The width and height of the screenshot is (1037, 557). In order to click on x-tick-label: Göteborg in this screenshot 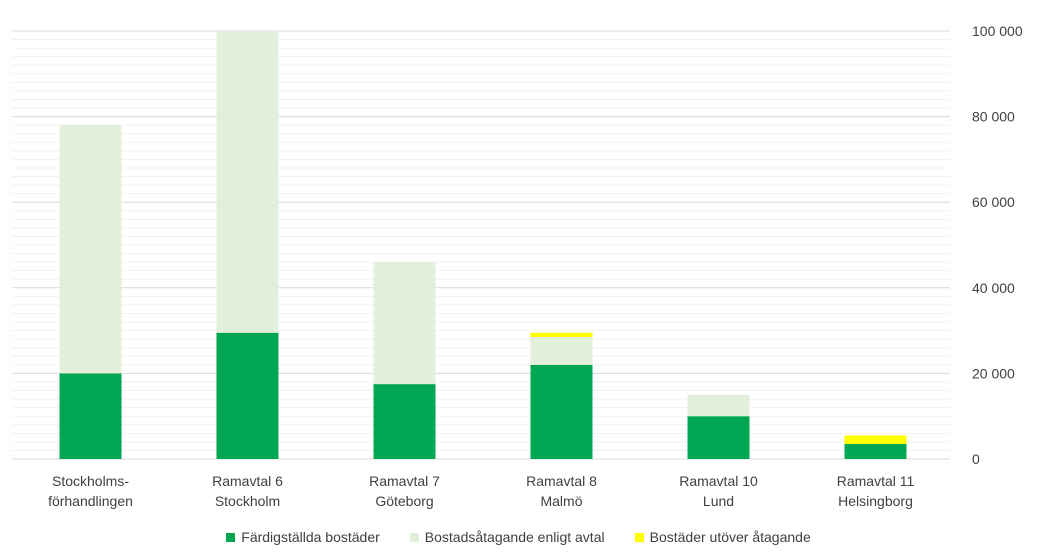, I will do `click(404, 501)`.